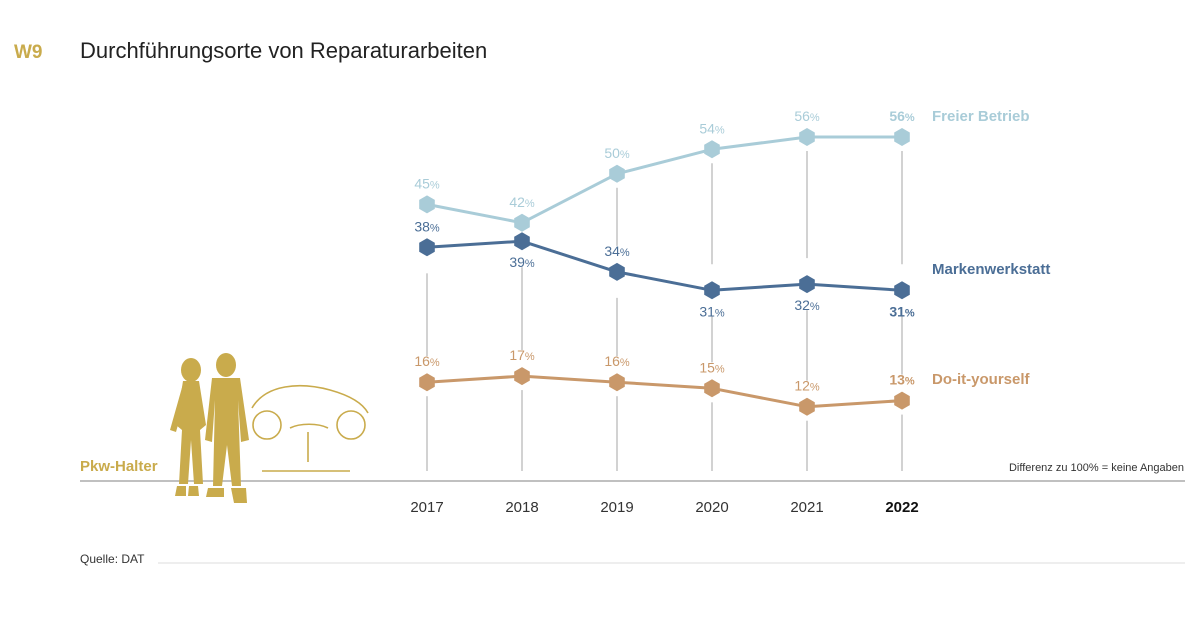 This screenshot has width=1200, height=618. Describe the element at coordinates (664, 265) in the screenshot. I see `series-line-markenwerkstatt` at that location.